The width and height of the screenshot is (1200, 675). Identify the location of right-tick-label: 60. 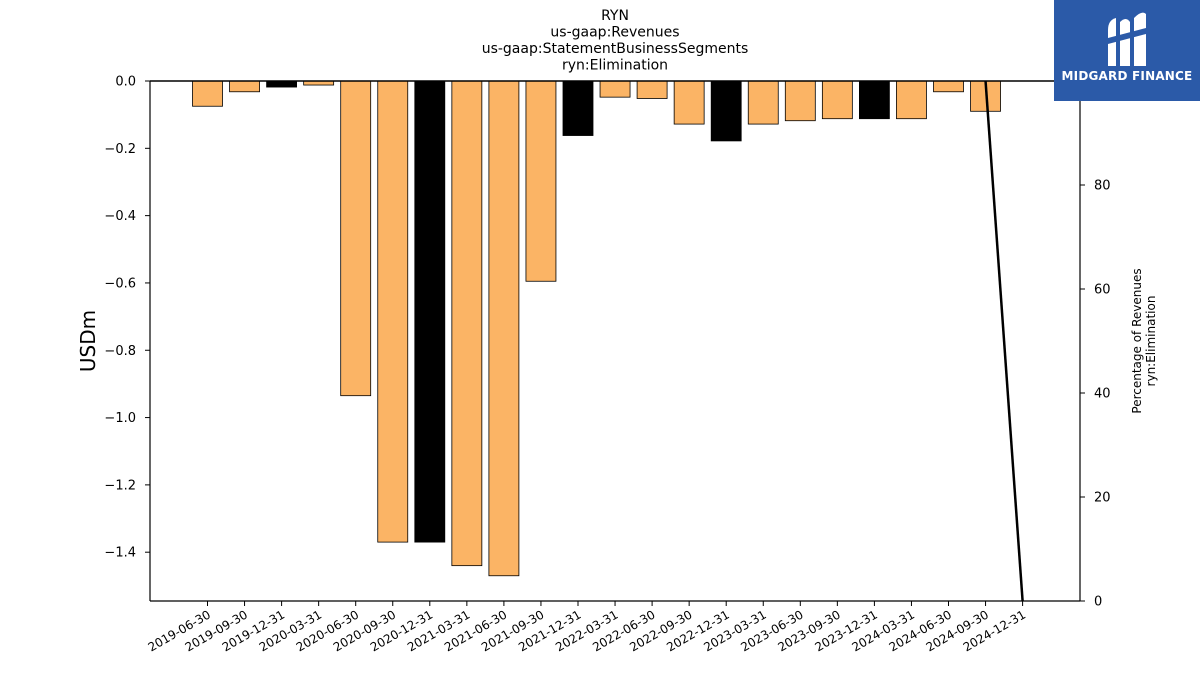
(1102, 290).